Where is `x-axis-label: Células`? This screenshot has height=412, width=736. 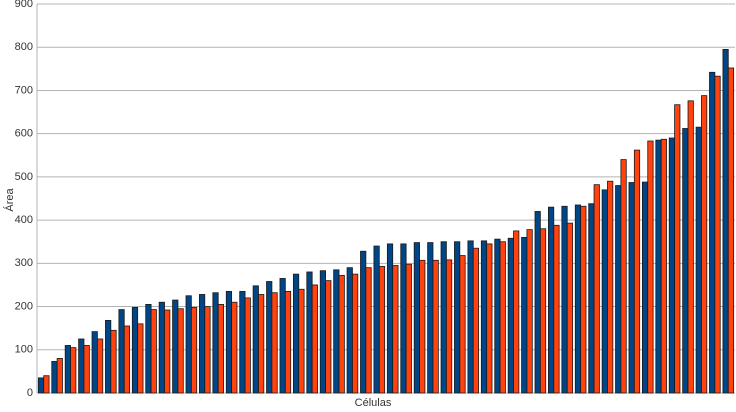
x-axis-label: Células is located at coordinates (373, 402).